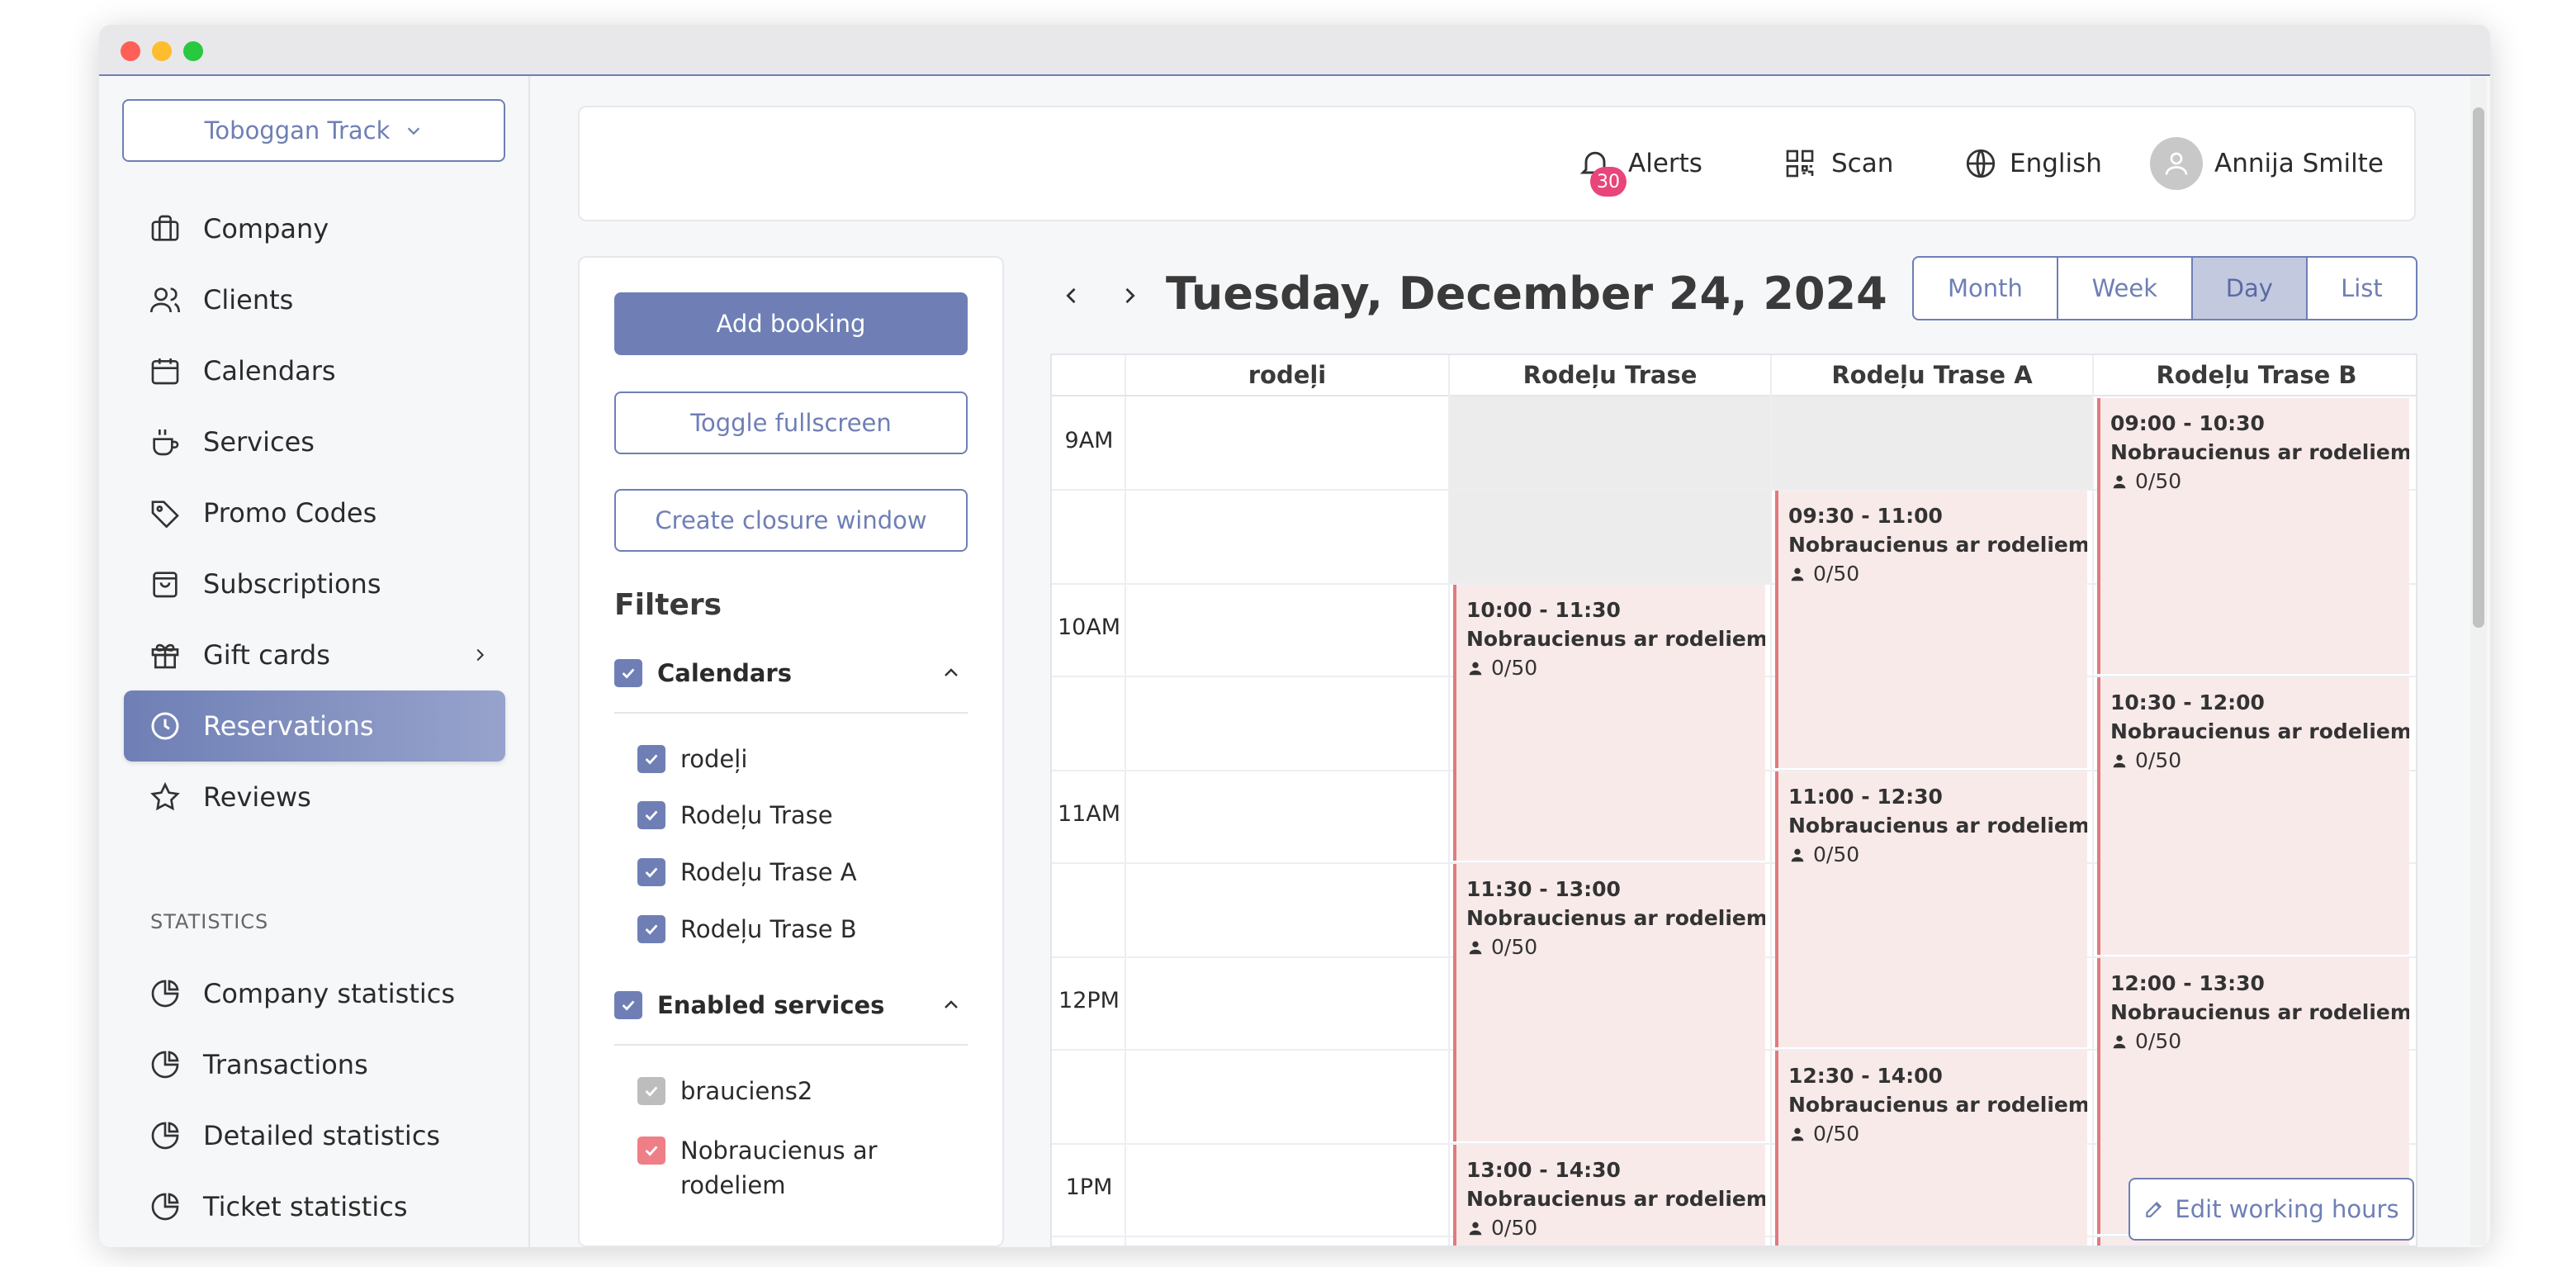  Describe the element at coordinates (791, 1006) in the screenshot. I see `services-filter-group: Enabled services` at that location.